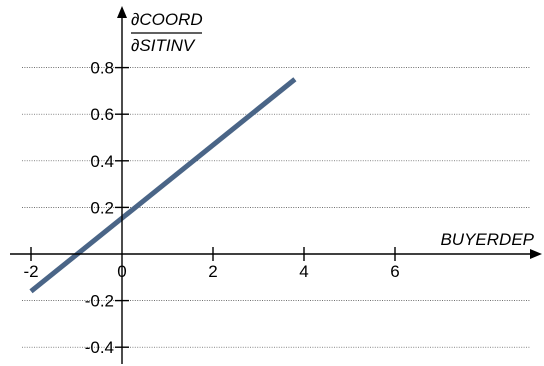 This screenshot has height=366, width=544. Describe the element at coordinates (102, 114) in the screenshot. I see `y-tick-label: 0.6` at that location.